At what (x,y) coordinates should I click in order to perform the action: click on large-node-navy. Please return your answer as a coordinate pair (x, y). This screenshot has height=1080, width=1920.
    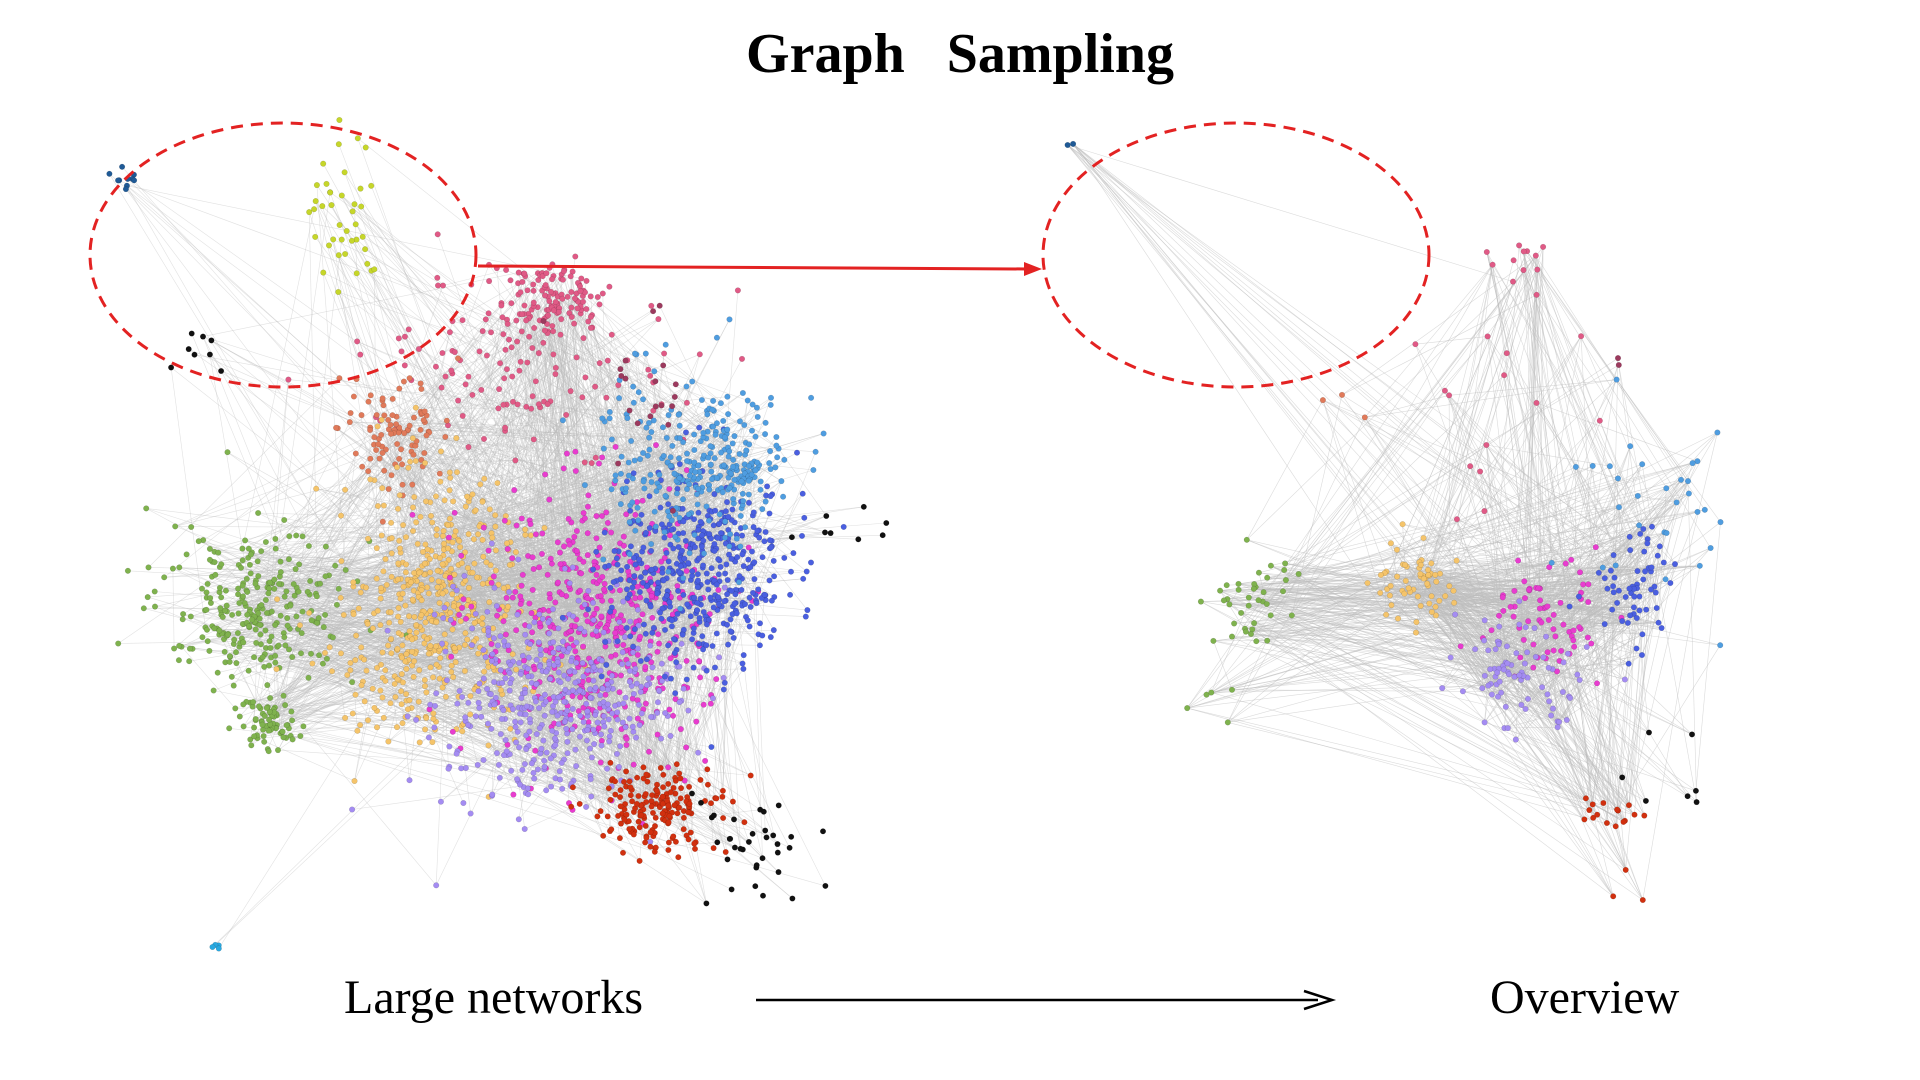
    Looking at the image, I should click on (122, 166).